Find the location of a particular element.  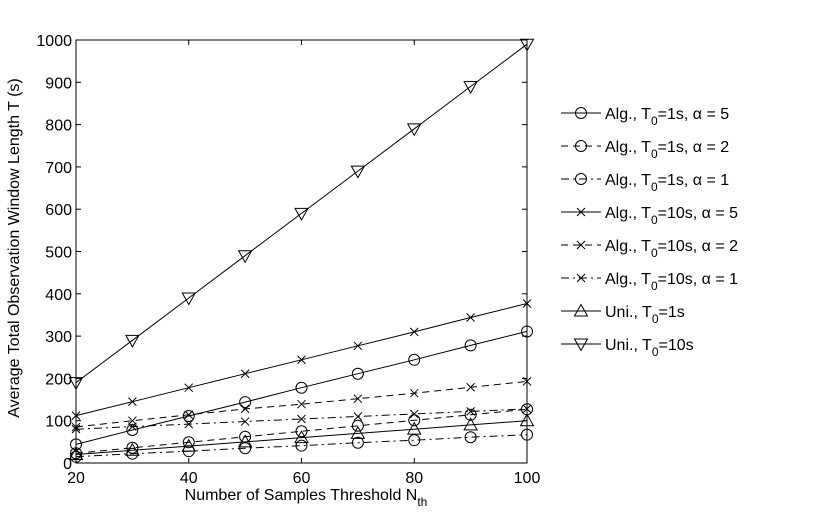

legend-item: Uni., T0=1s is located at coordinates (623, 314).